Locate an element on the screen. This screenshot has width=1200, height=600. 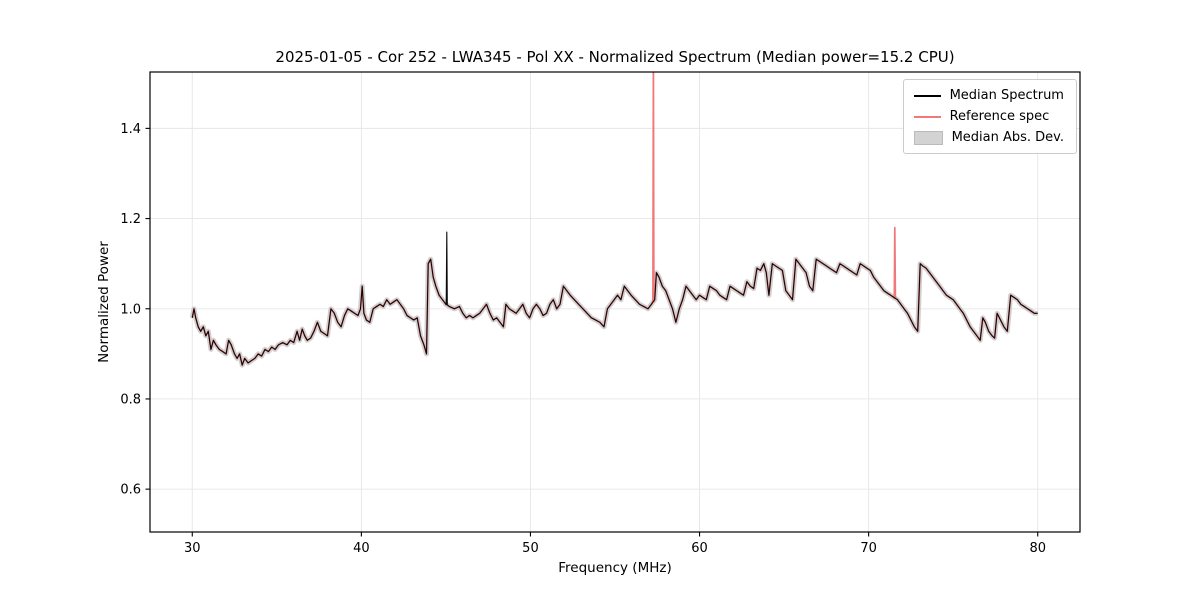
x-tick-label: 50 is located at coordinates (530, 548).